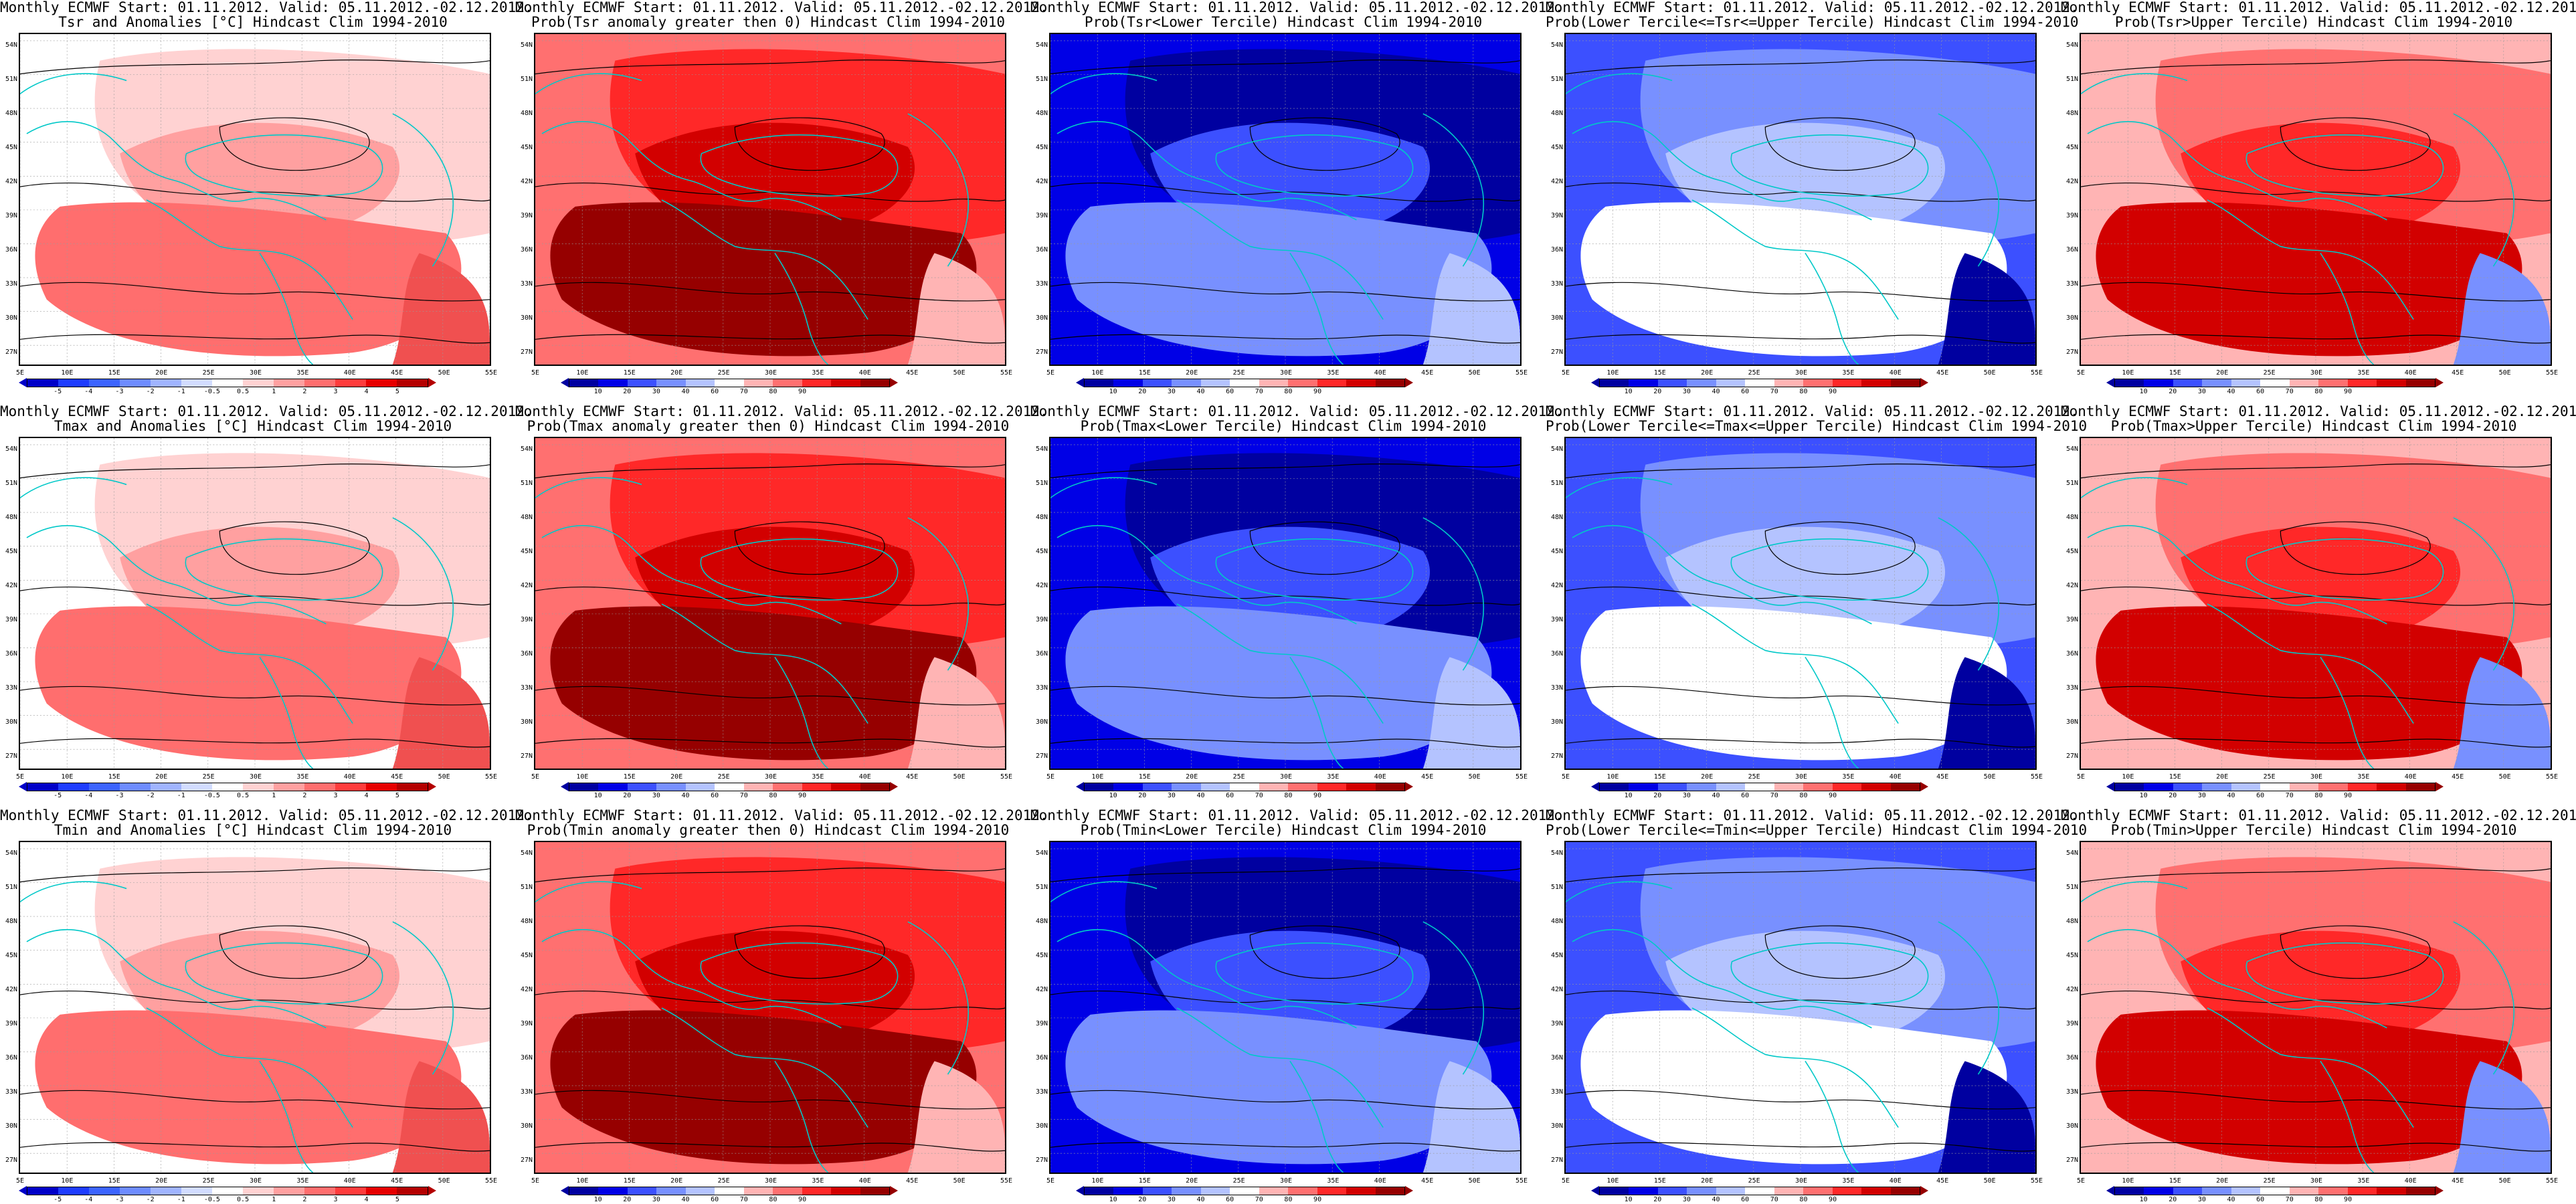  Describe the element at coordinates (743, 391) in the screenshot. I see `colorbar-label: 70` at that location.